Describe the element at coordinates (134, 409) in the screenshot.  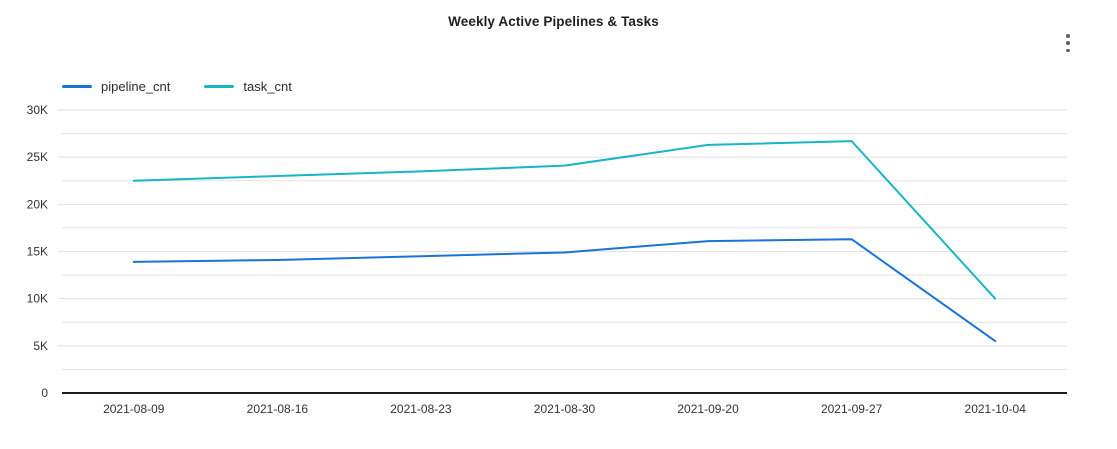
I see `x-axis-label: 2021-08-09` at that location.